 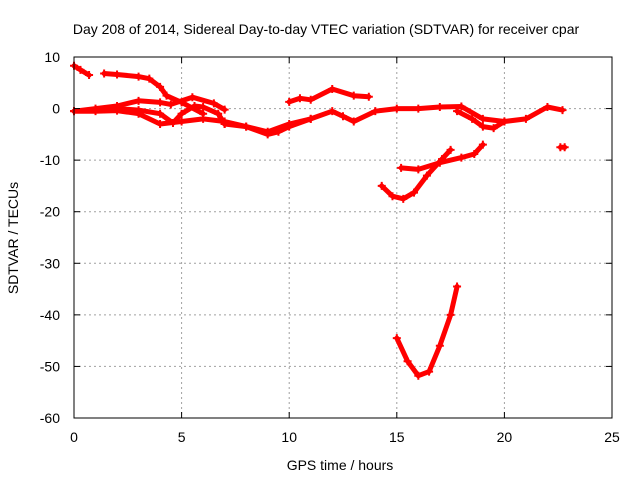 I want to click on series-s4, so click(x=318, y=120).